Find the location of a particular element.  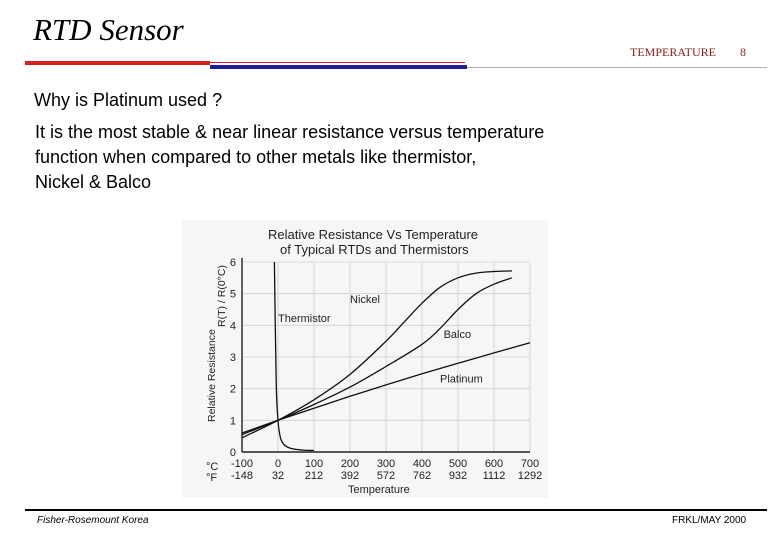

chart-subtitle: of Typical RTDs and Thermistors is located at coordinates (374, 249).